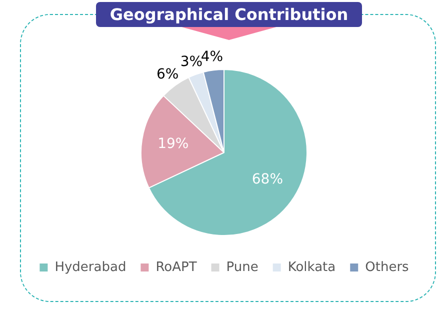 The width and height of the screenshot is (448, 316). What do you see at coordinates (242, 267) in the screenshot?
I see `legend-label: Pune` at bounding box center [242, 267].